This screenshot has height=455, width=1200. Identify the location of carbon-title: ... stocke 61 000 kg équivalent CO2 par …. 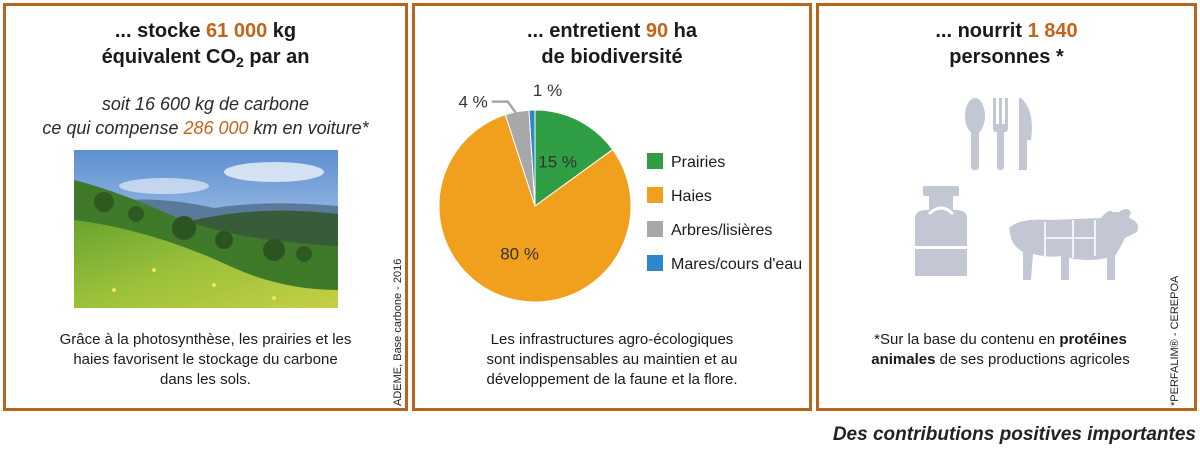
(205, 45).